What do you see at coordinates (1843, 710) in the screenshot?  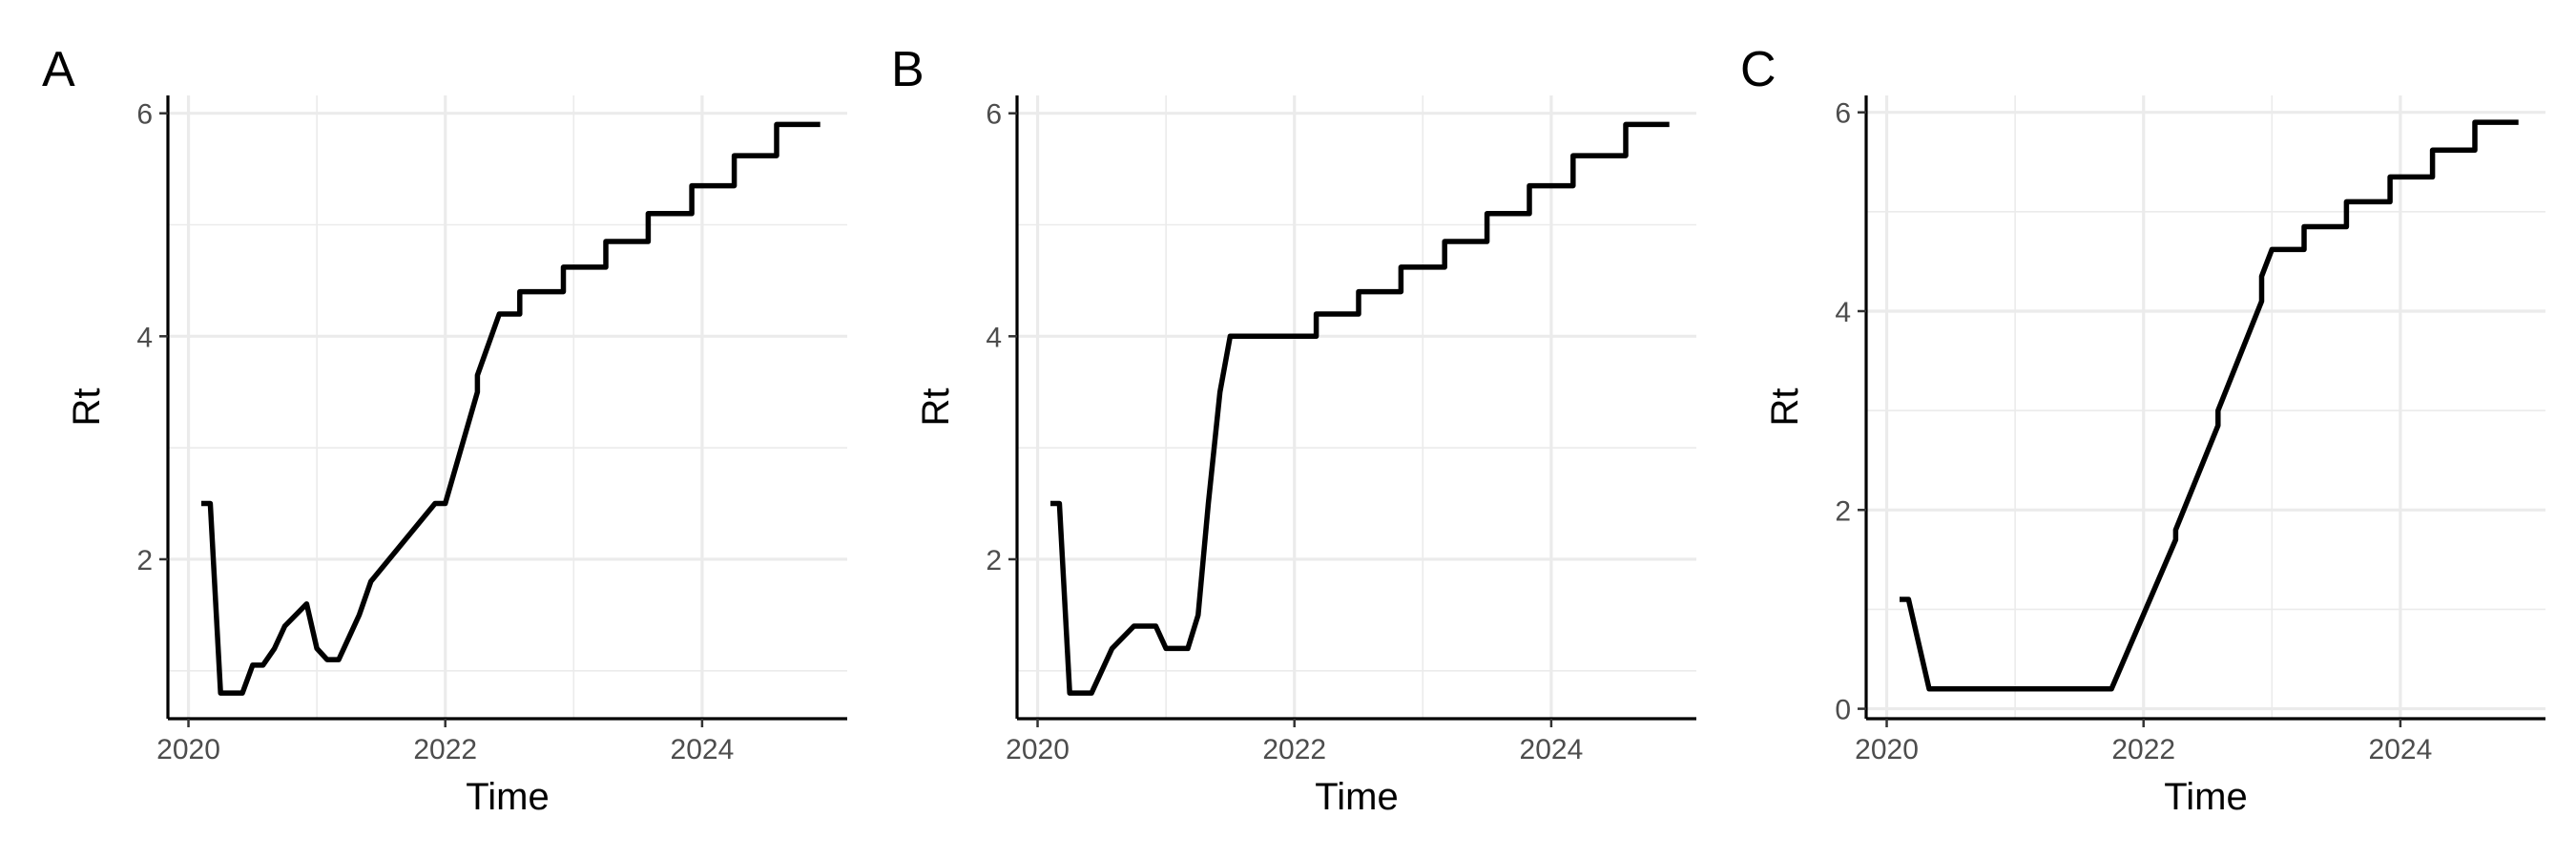 I see `y-tick-label: 0` at bounding box center [1843, 710].